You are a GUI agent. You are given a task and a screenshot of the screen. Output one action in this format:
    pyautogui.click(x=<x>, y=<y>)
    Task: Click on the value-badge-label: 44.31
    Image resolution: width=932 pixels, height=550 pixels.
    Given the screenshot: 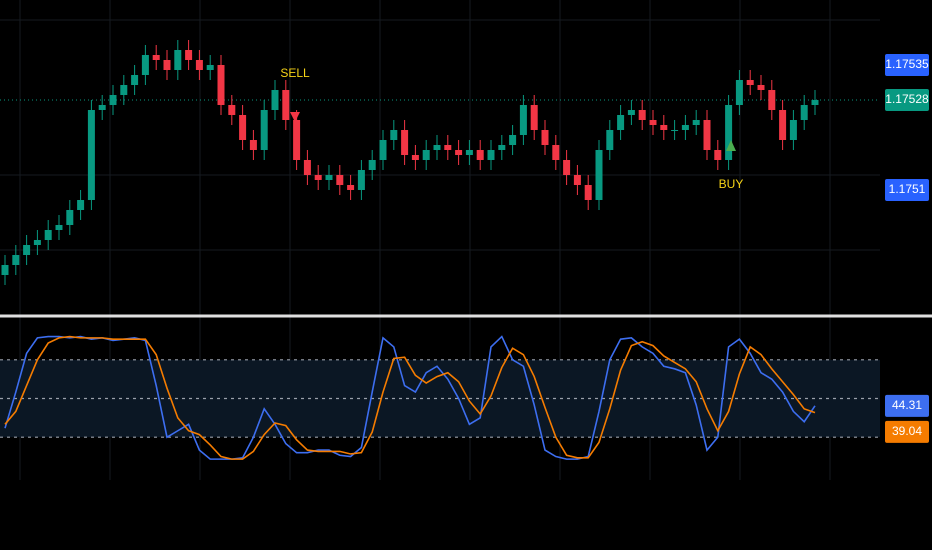 What is the action you would take?
    pyautogui.click(x=907, y=405)
    